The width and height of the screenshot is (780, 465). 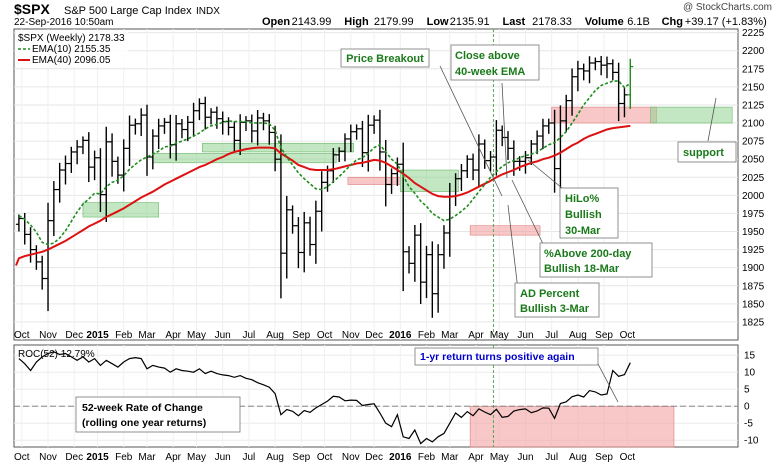 What do you see at coordinates (604, 457) in the screenshot?
I see `roc-x-tick-label: Sep` at bounding box center [604, 457].